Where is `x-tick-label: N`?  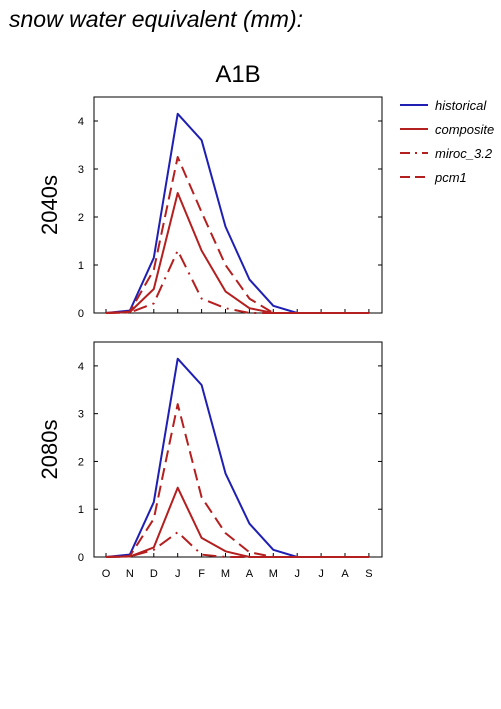 x-tick-label: N is located at coordinates (130, 574).